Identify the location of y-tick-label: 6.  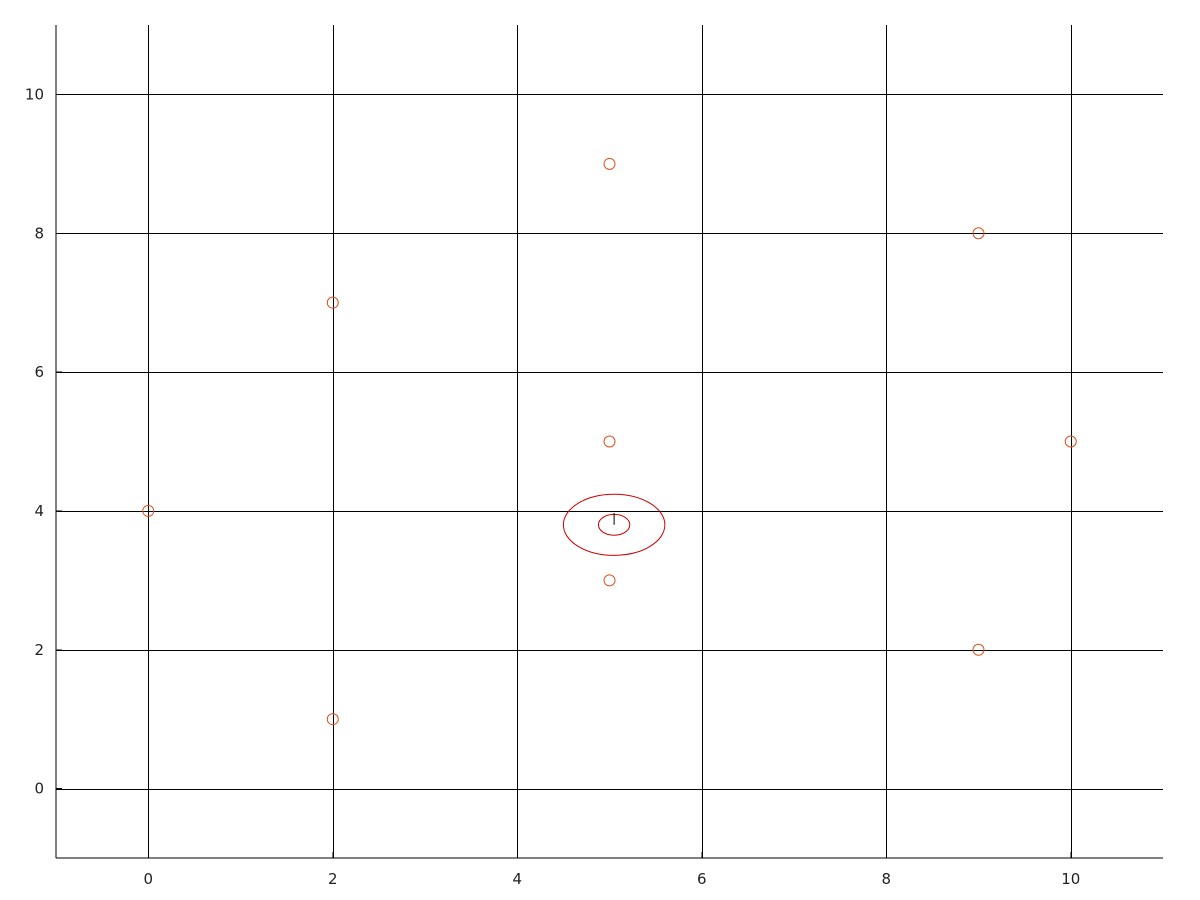
(39, 372).